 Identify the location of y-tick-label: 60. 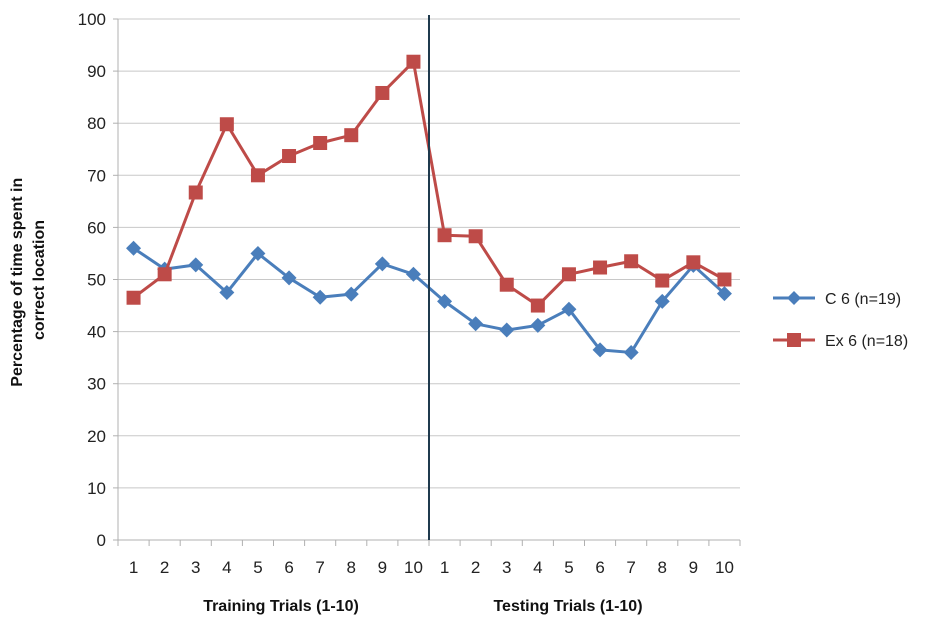
(96, 227).